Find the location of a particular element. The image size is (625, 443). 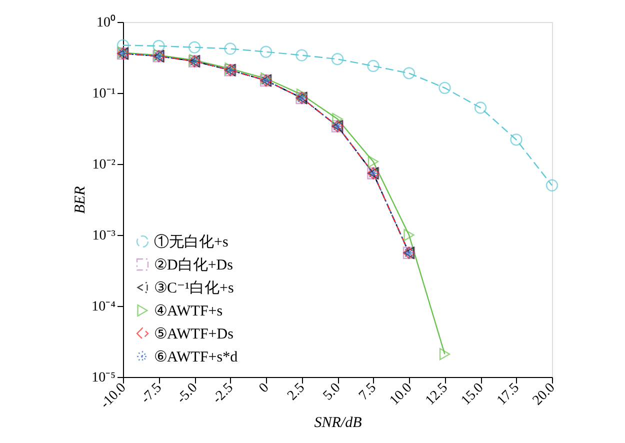

y-tick-label: 10⁻² is located at coordinates (104, 165).